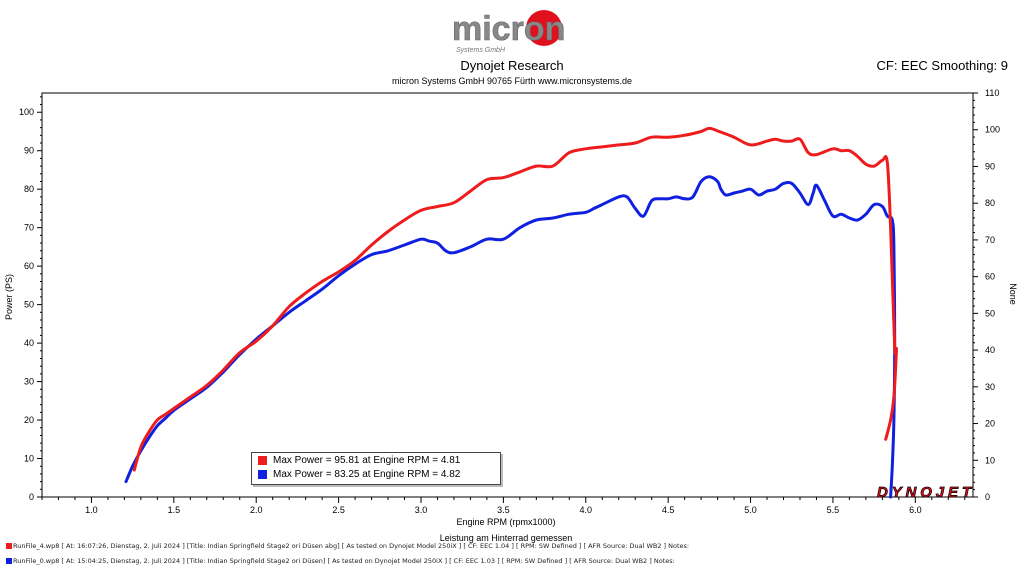 The image size is (1024, 576). I want to click on x-tick-label: 2.0, so click(256, 510).